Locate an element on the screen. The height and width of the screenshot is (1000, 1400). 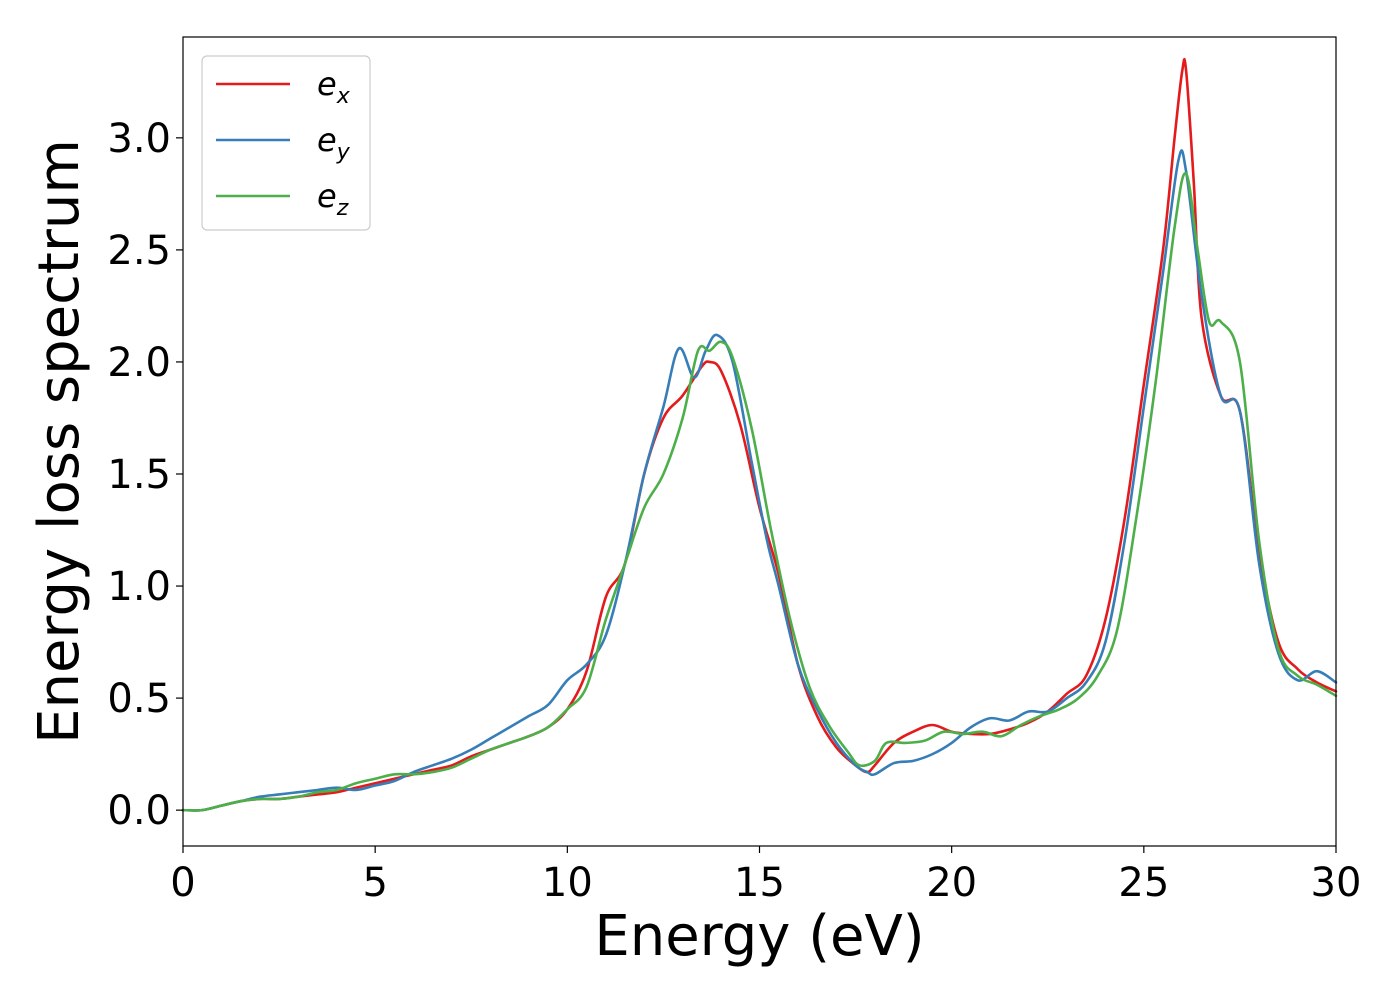
x-axis: 0 5 10 15 20 25 30 is located at coordinates (765, 876).